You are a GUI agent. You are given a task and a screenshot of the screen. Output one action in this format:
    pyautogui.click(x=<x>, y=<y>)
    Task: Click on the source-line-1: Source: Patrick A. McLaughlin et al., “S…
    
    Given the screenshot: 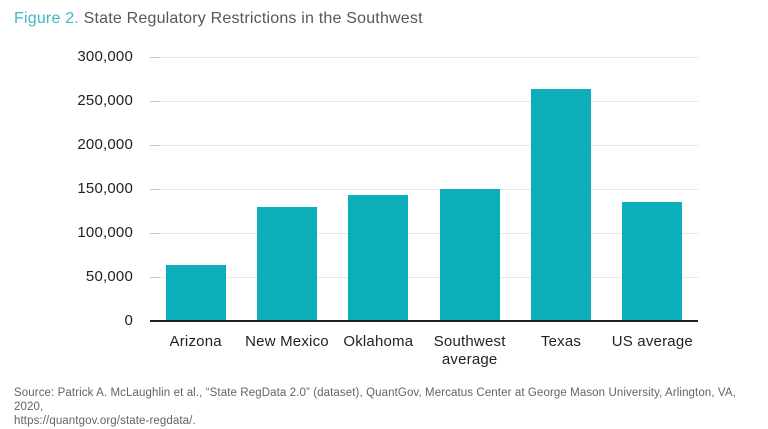 What is the action you would take?
    pyautogui.click(x=375, y=400)
    